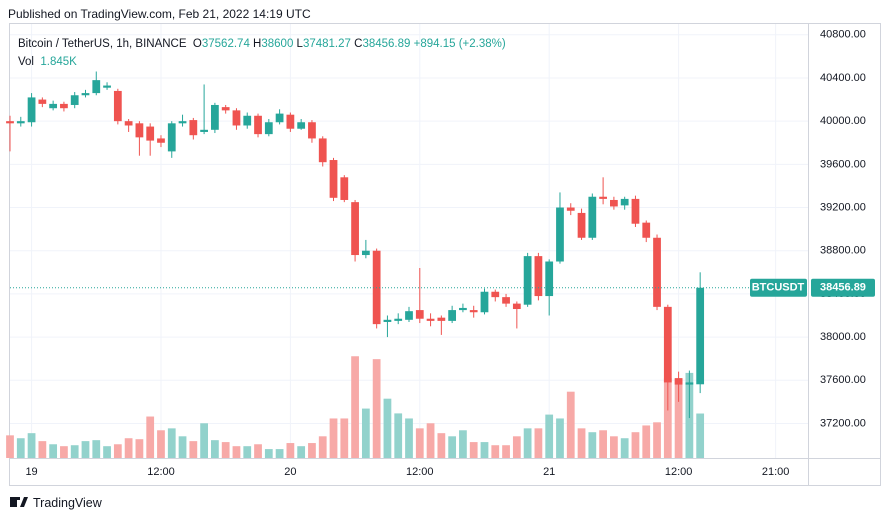  Describe the element at coordinates (843, 423) in the screenshot. I see `y-tick-label: 37200.00` at that location.